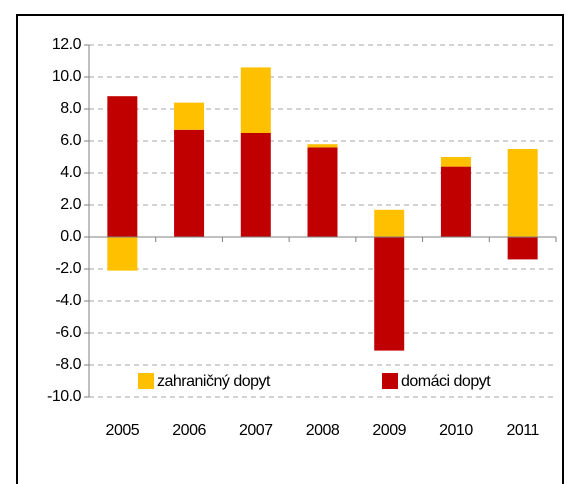 The height and width of the screenshot is (484, 569). Describe the element at coordinates (70, 140) in the screenshot. I see `y-tick-label: 6.0` at that location.